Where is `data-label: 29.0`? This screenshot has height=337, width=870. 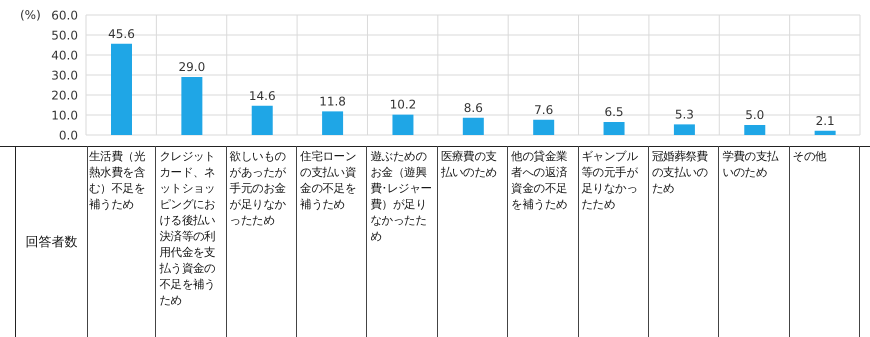
data-label: 29.0 is located at coordinates (192, 67).